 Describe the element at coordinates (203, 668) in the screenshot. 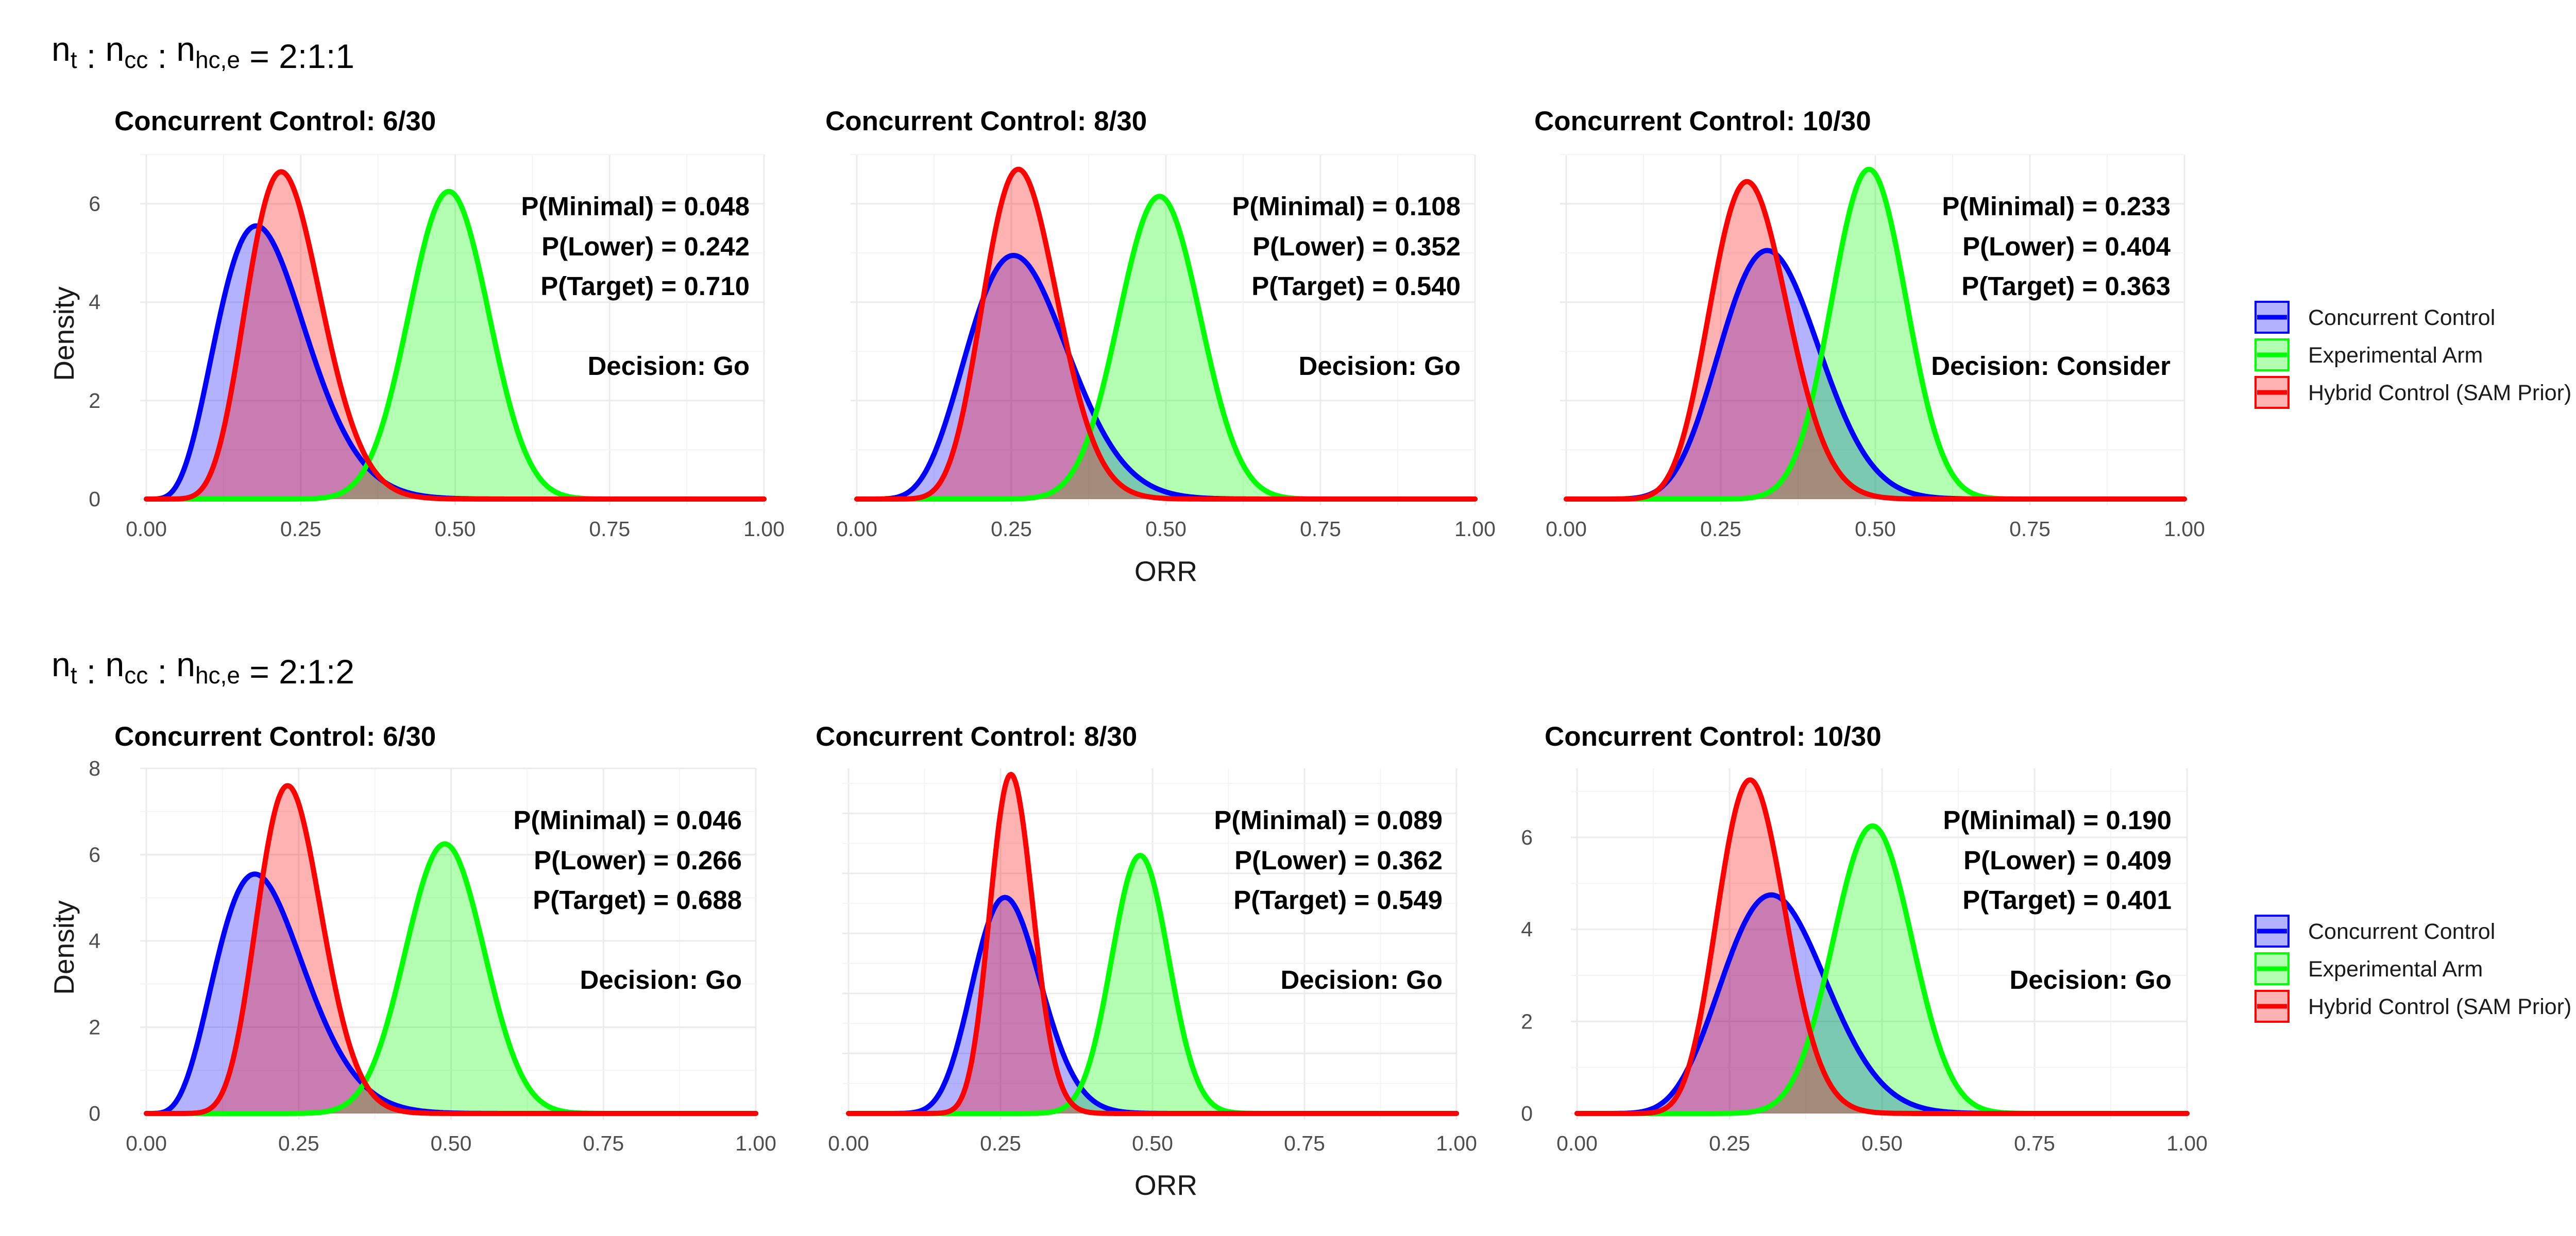

I see `row-title: nt : ncc : nhc,e = 2:1:2` at that location.